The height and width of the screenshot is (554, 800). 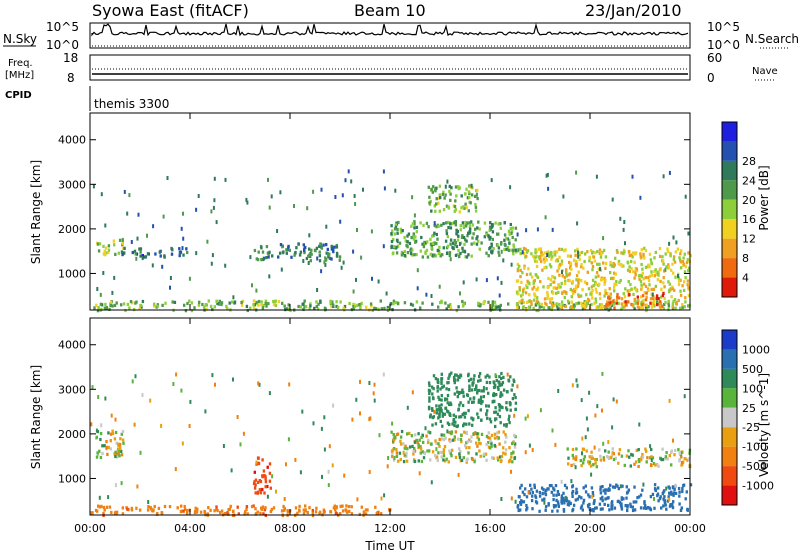 I want to click on colorbar-tick-label: 16, so click(x=749, y=219).